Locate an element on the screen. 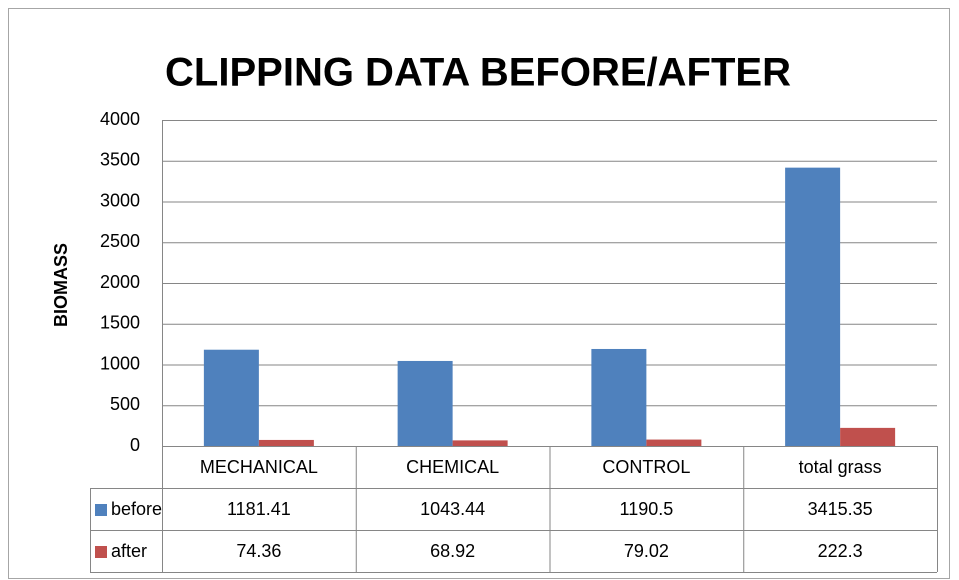 This screenshot has height=580, width=959. x-tick-label: CONTROL is located at coordinates (646, 467).